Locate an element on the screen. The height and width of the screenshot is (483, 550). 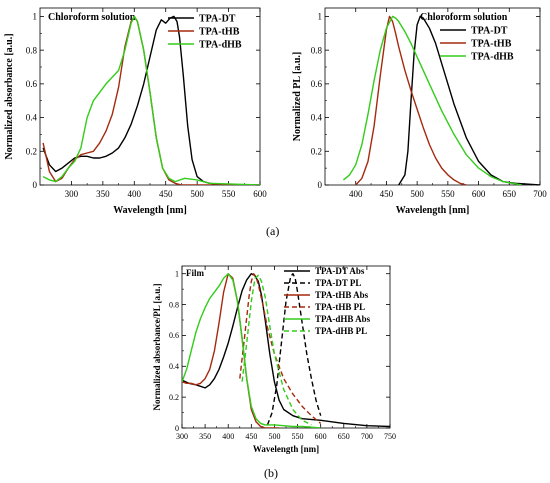
x-tick-label: 750 is located at coordinates (390, 436).